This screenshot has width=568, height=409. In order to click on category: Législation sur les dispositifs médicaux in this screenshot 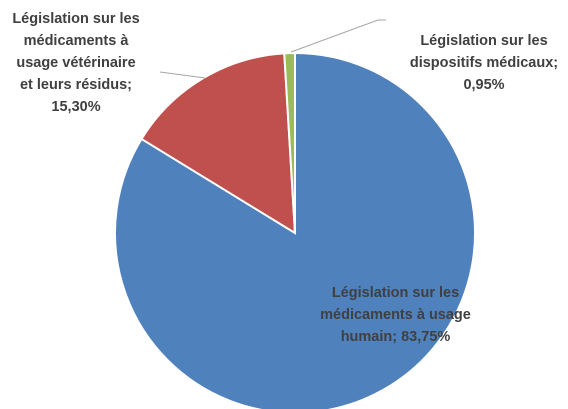, I will do `click(481, 52)`.